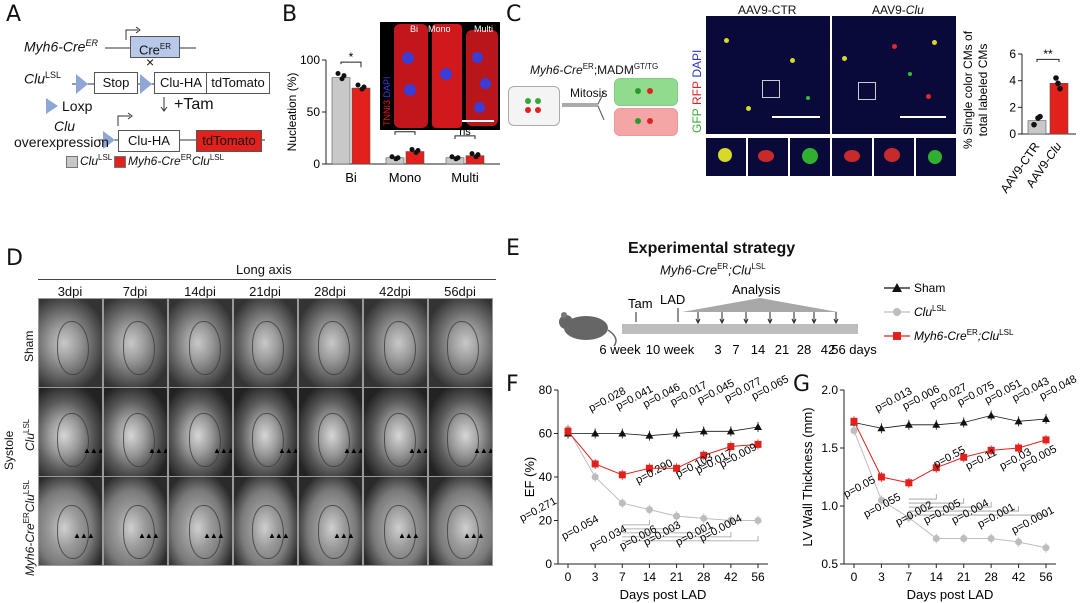  I want to click on col-header-42dpi: 42dpi, so click(395, 291).